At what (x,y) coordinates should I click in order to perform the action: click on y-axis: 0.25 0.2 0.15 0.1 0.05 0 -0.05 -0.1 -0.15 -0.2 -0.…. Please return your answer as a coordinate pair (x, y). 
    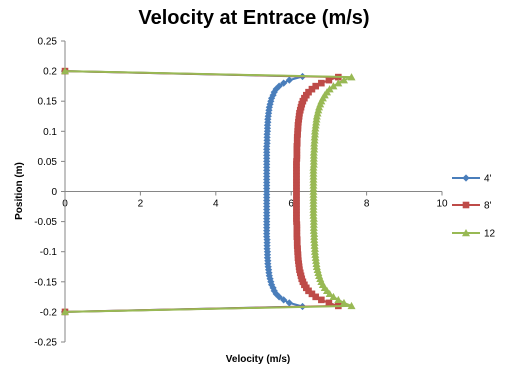
    Looking at the image, I should click on (50, 193).